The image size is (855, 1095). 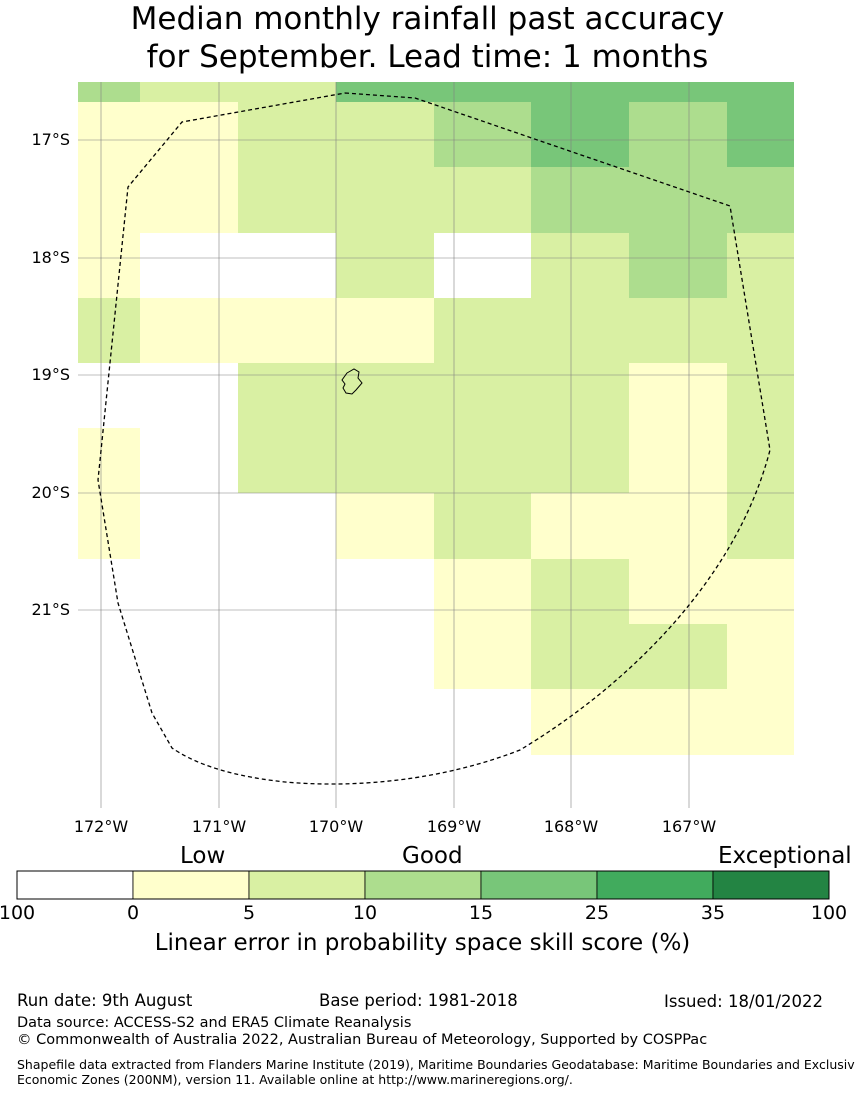 What do you see at coordinates (571, 826) in the screenshot?
I see `lon-label: 168°W` at bounding box center [571, 826].